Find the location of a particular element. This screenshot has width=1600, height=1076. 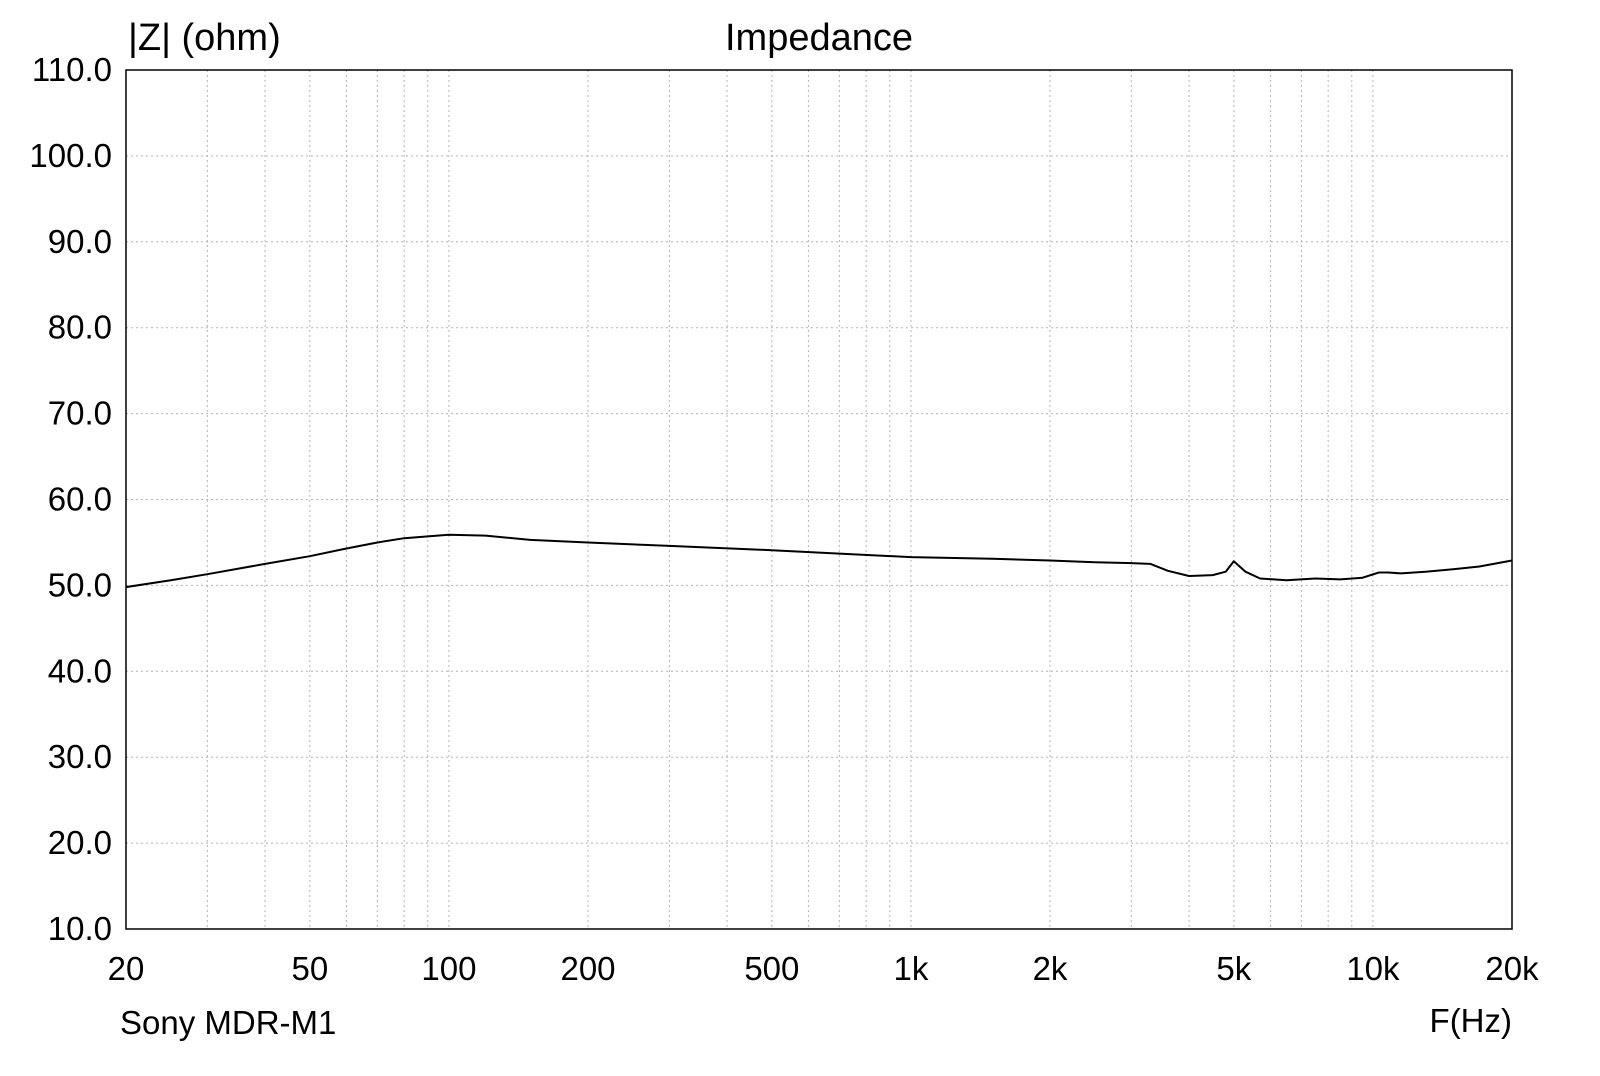

x-tick-label: 50 is located at coordinates (309, 968).